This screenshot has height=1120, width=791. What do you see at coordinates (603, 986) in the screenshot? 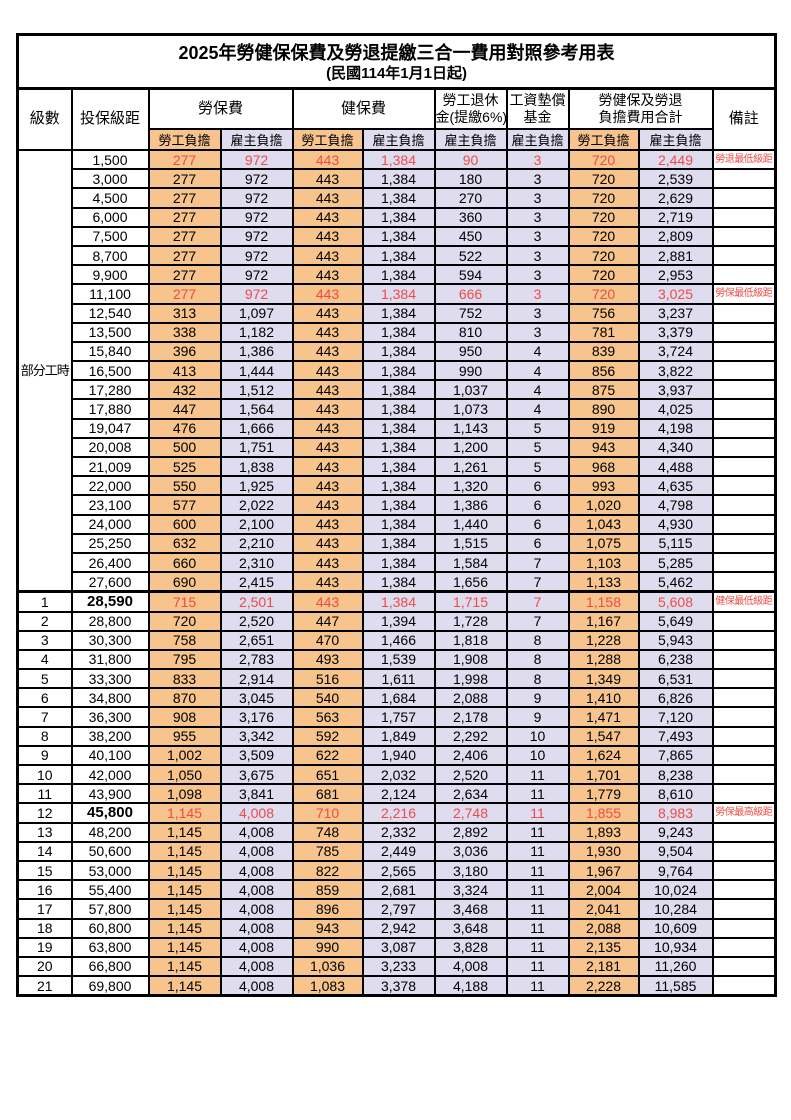
I see `fee-cell: 2,228` at bounding box center [603, 986].